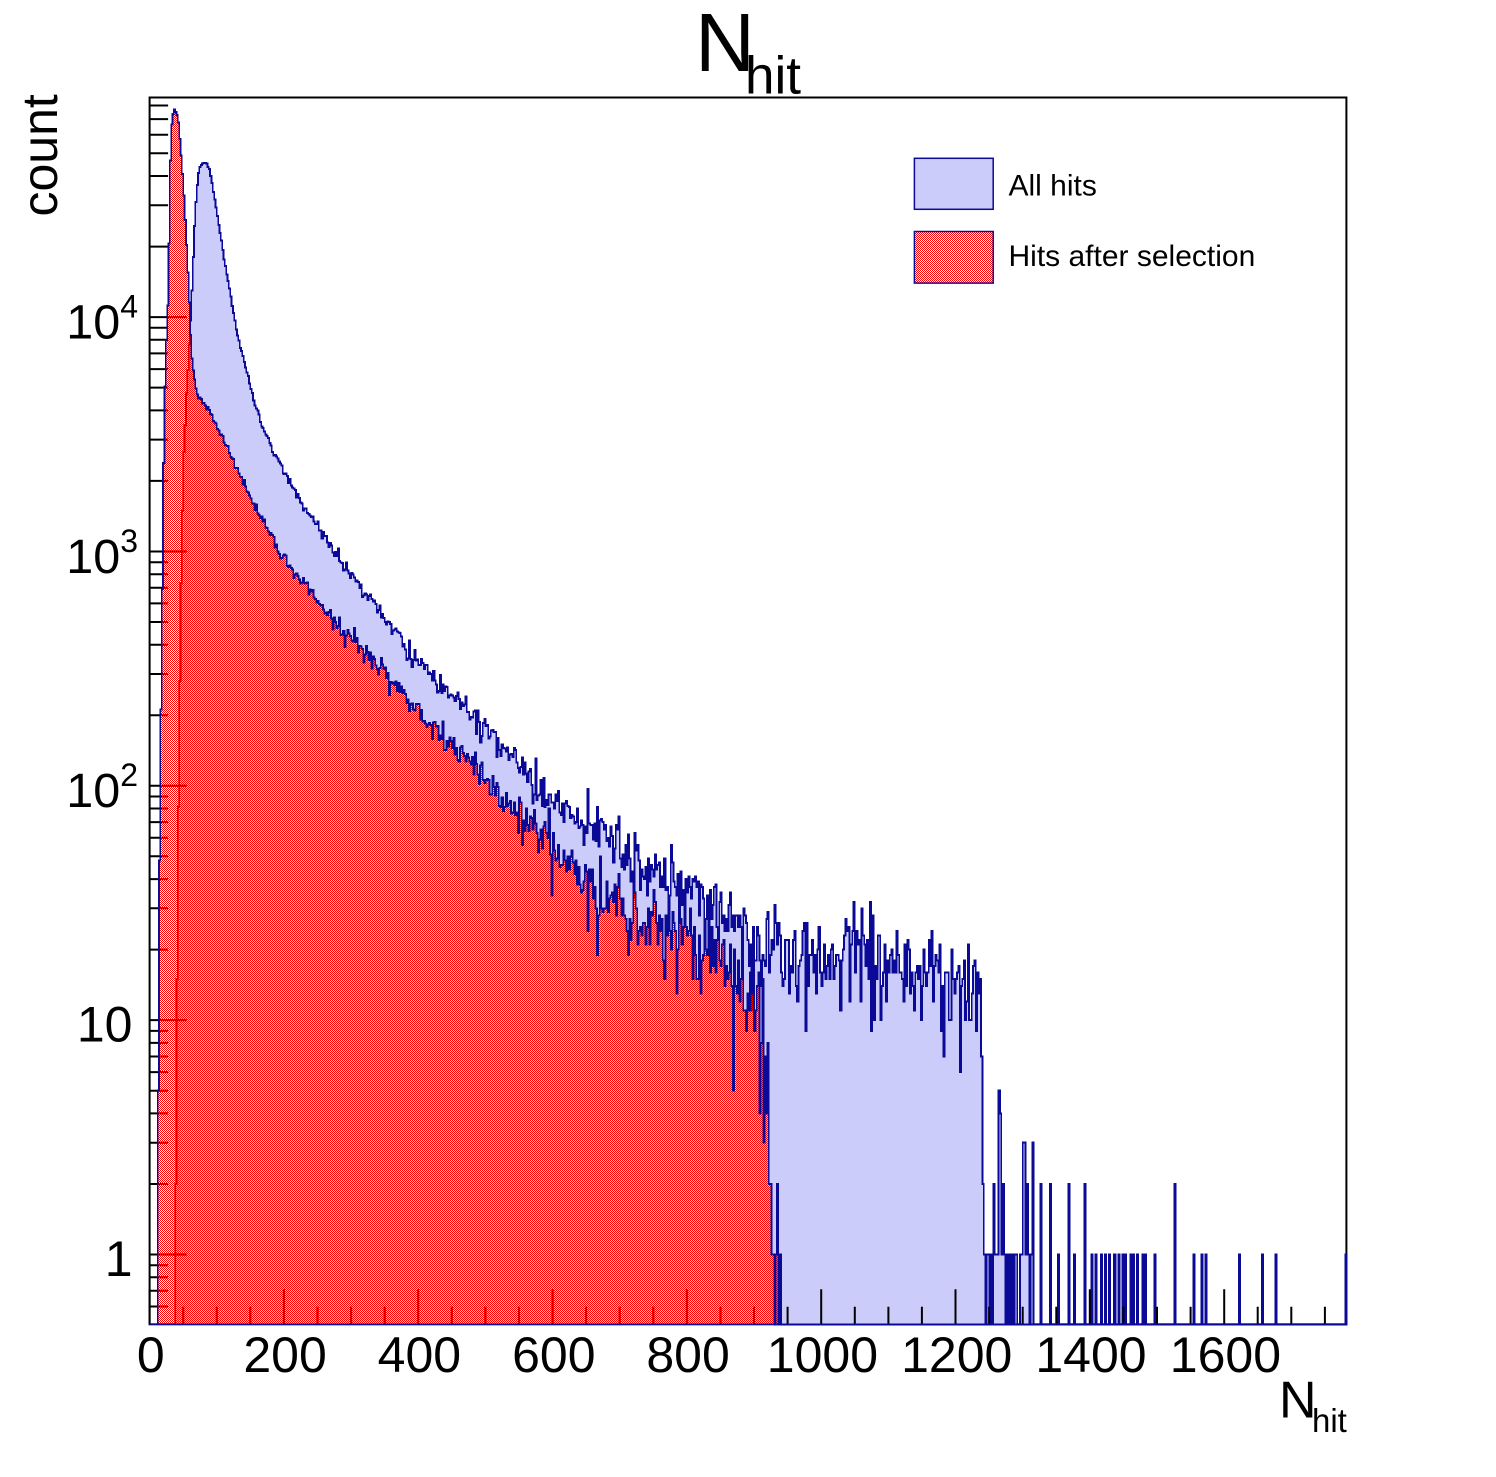  Describe the element at coordinates (419, 1355) in the screenshot. I see `svg-text: 400` at that location.